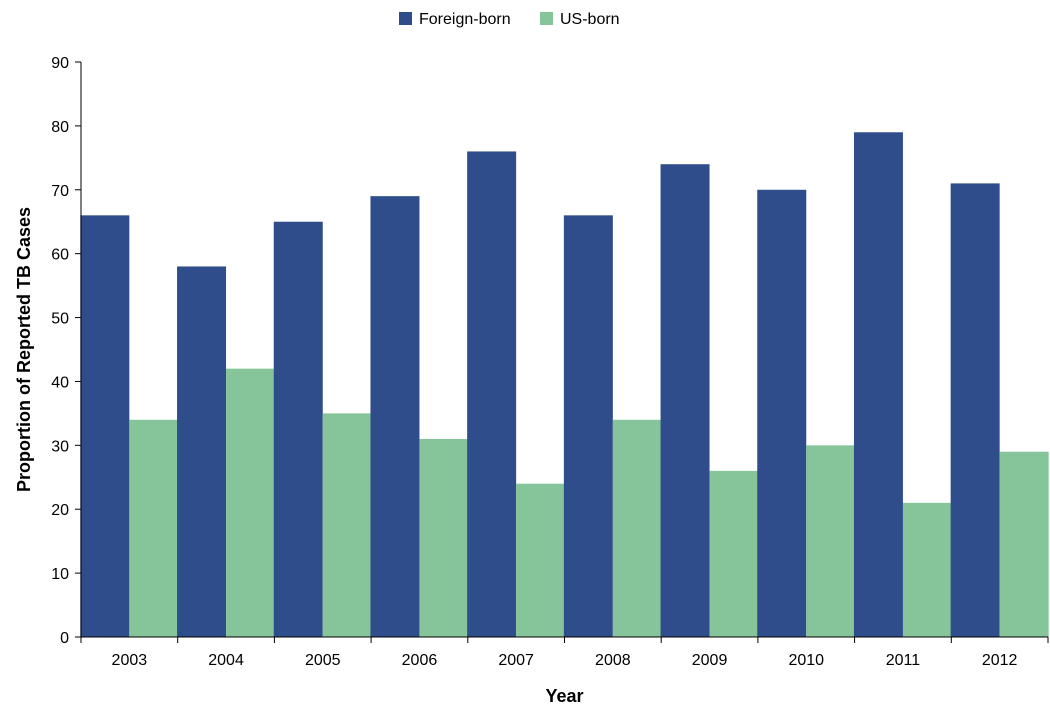 Image resolution: width=1050 pixels, height=711 pixels. What do you see at coordinates (60, 510) in the screenshot?
I see `y-tick-label: 20` at bounding box center [60, 510].